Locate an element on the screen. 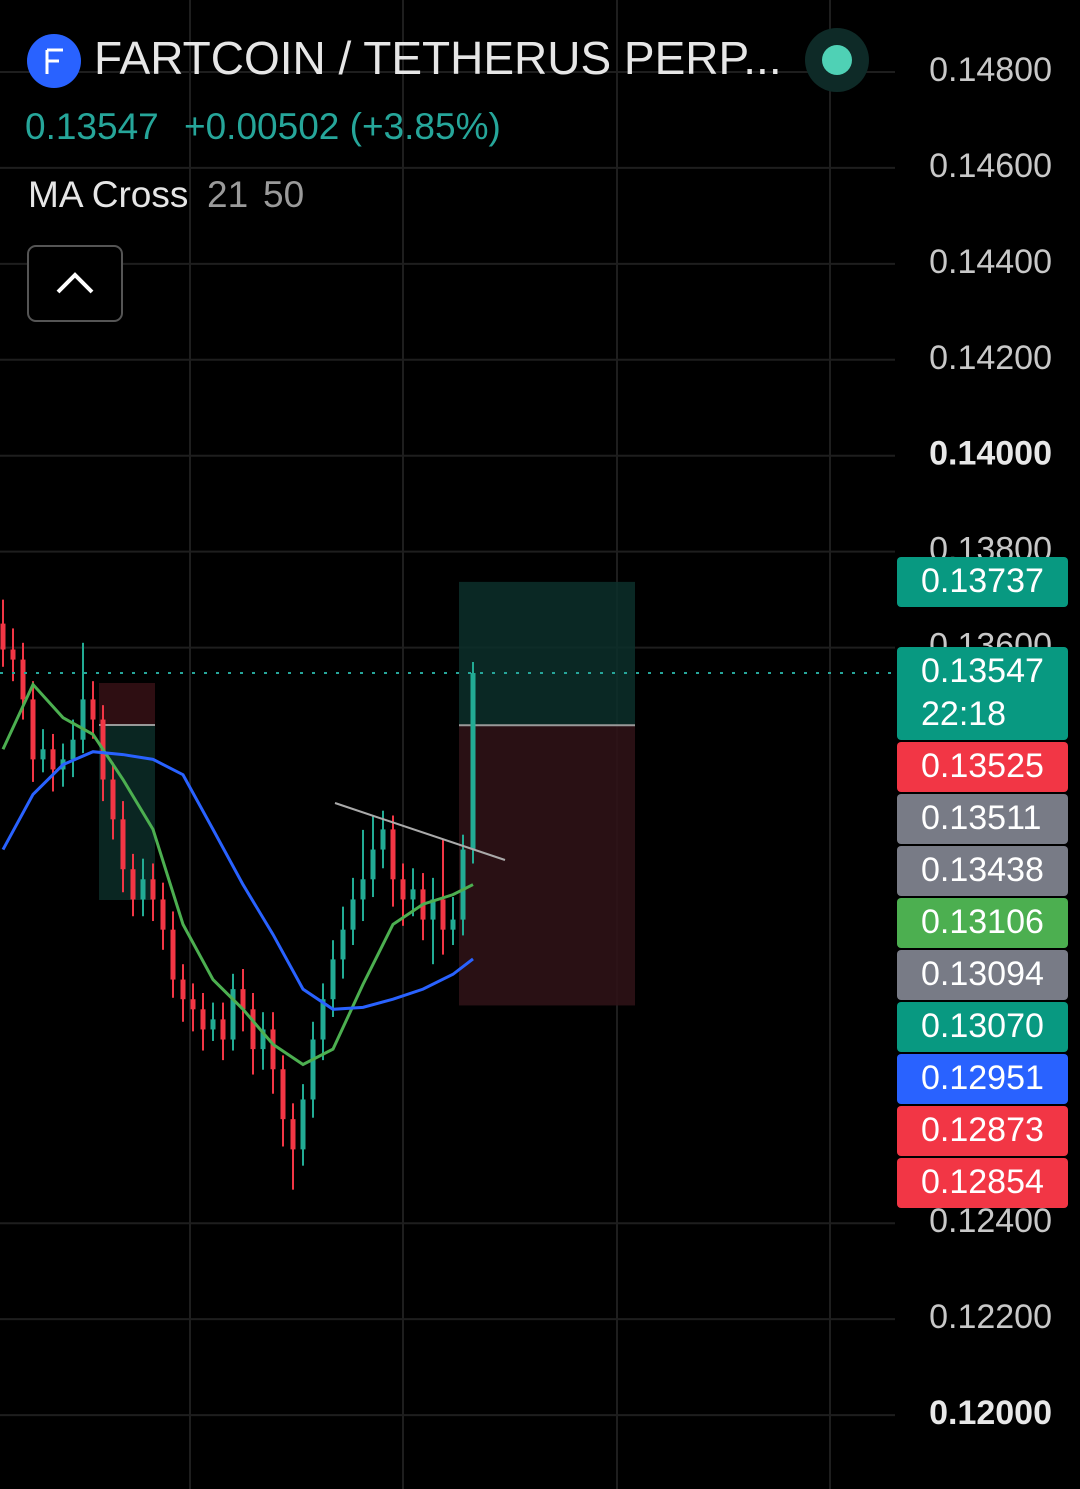 Image resolution: width=1080 pixels, height=1489 pixels. stop-zone is located at coordinates (547, 865).